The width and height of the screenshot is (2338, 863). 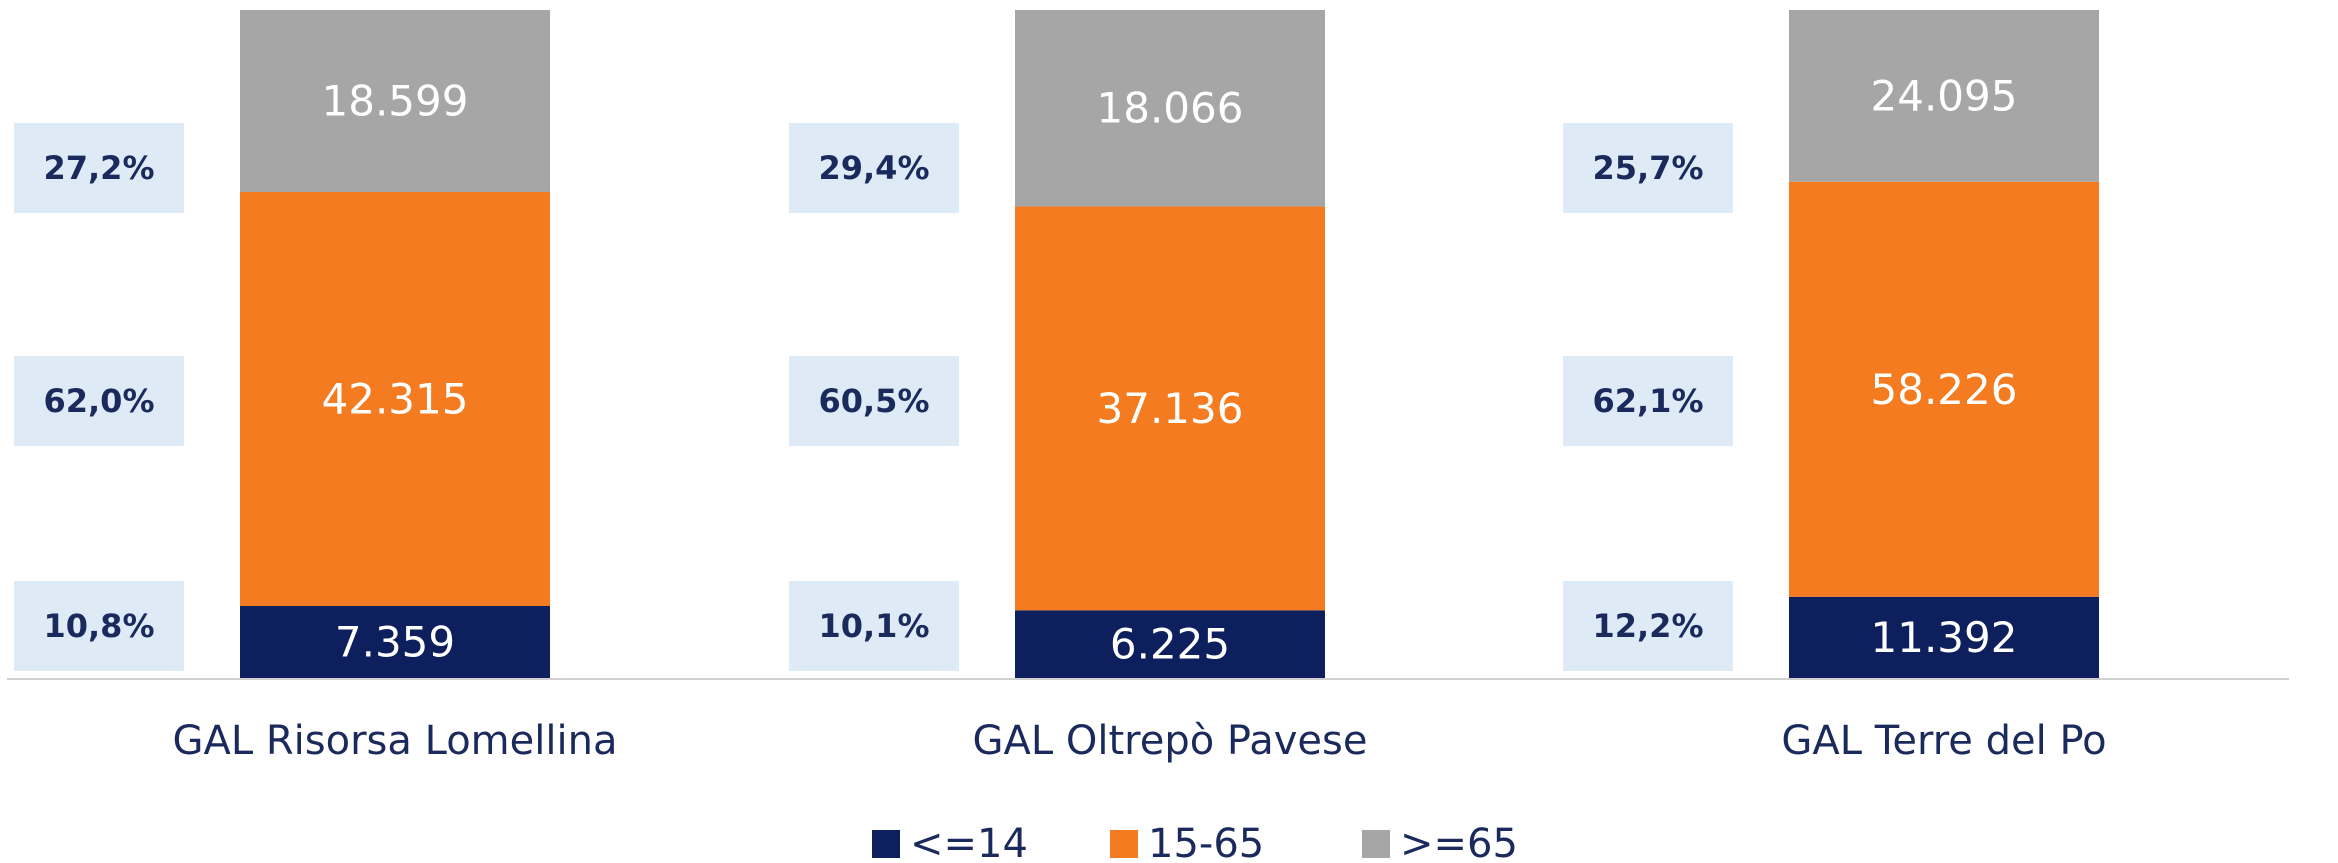 I want to click on share-label: 10,1%, so click(x=873, y=626).